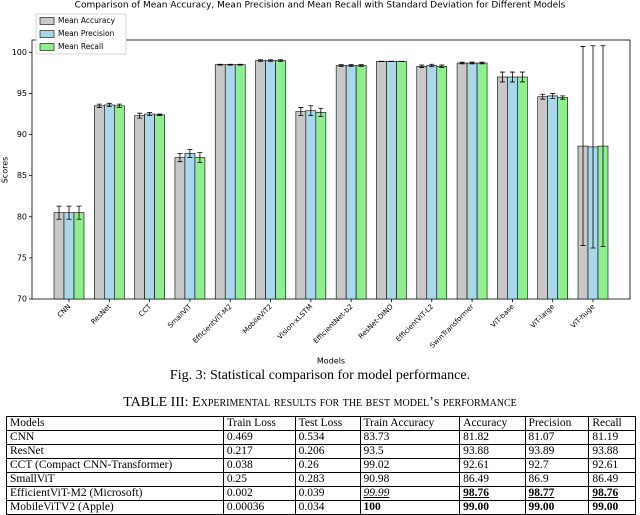 The height and width of the screenshot is (515, 640). What do you see at coordinates (86, 33) in the screenshot?
I see `legend-label: Mean Precision` at bounding box center [86, 33].